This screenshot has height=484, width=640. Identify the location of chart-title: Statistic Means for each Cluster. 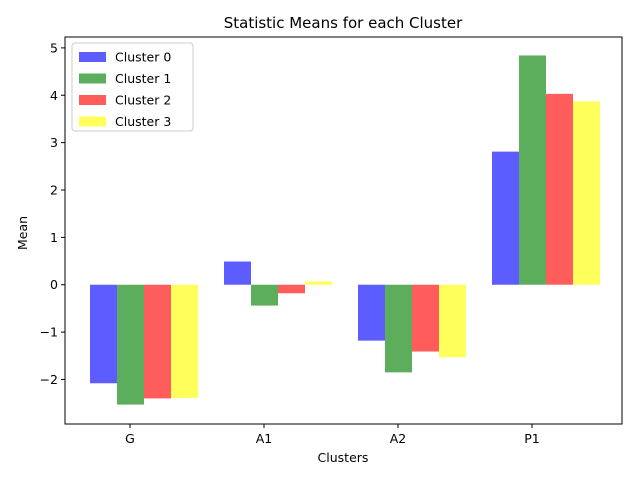
(343, 23).